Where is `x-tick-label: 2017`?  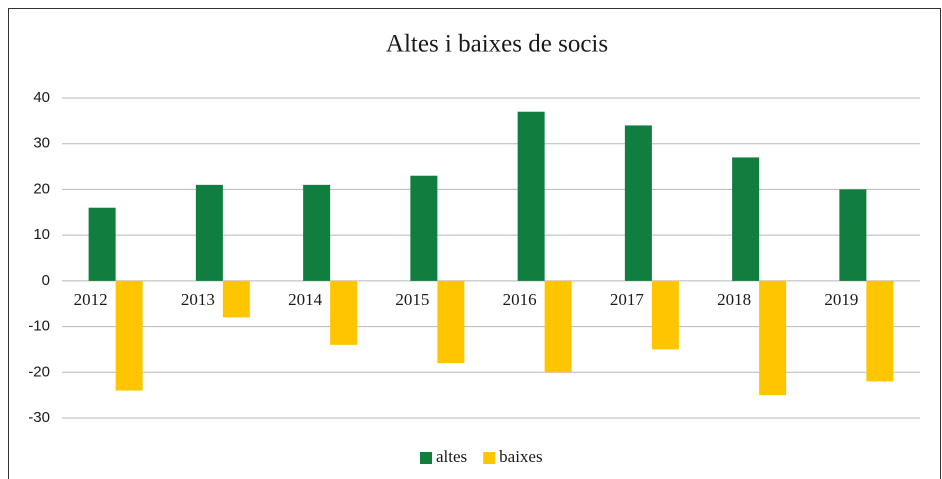
x-tick-label: 2017 is located at coordinates (627, 299).